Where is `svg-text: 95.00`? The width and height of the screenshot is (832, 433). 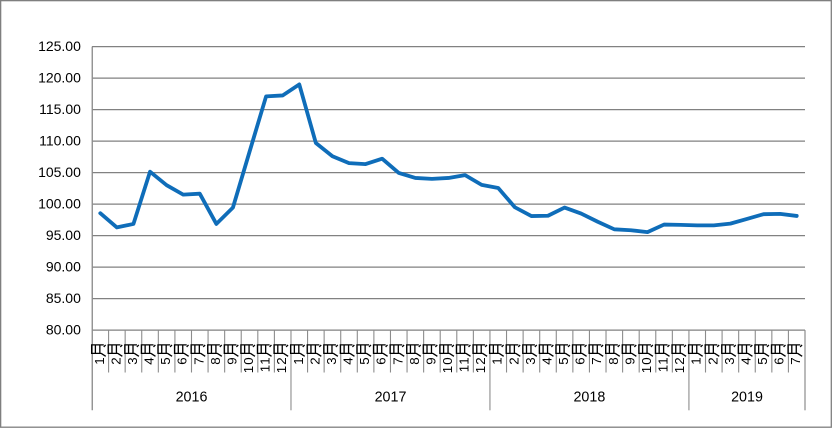 svg-text: 95.00 is located at coordinates (63, 235).